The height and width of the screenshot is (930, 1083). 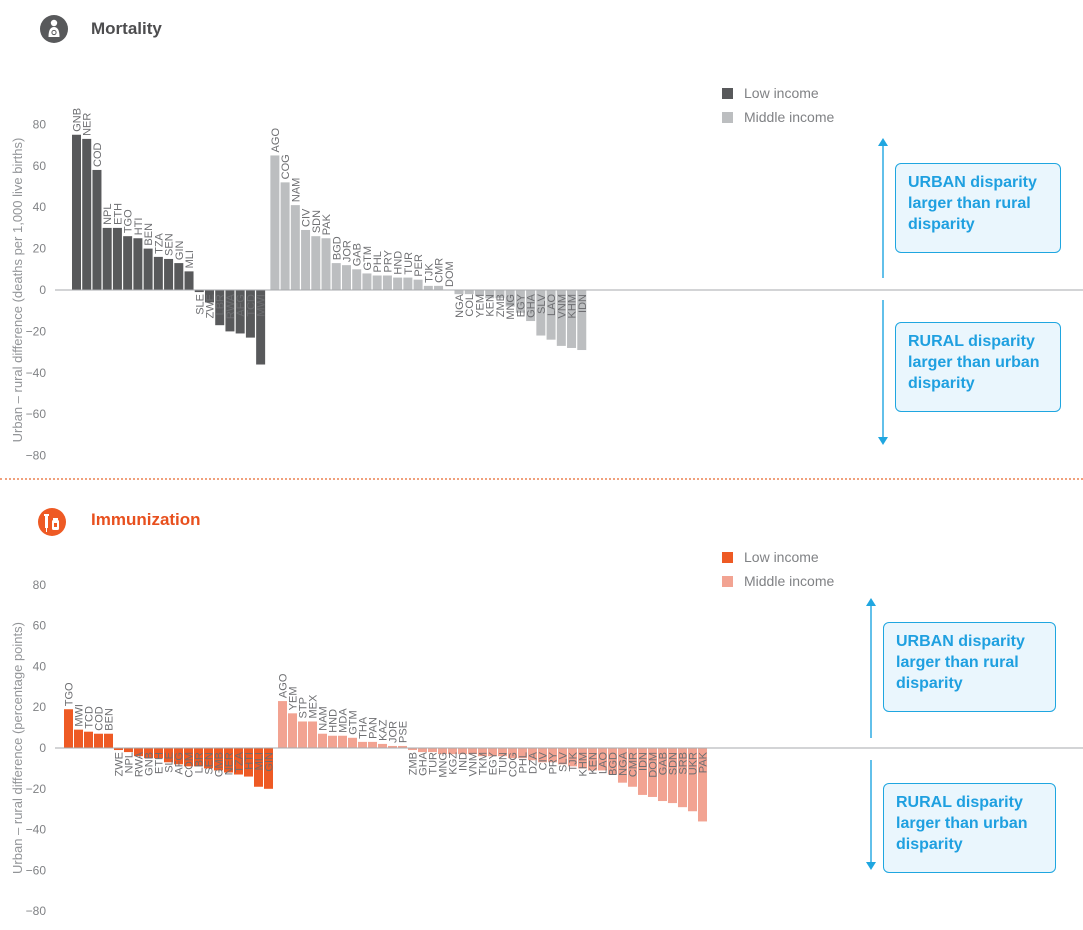 I want to click on bar-label-sdn: SDN, so click(x=674, y=763).